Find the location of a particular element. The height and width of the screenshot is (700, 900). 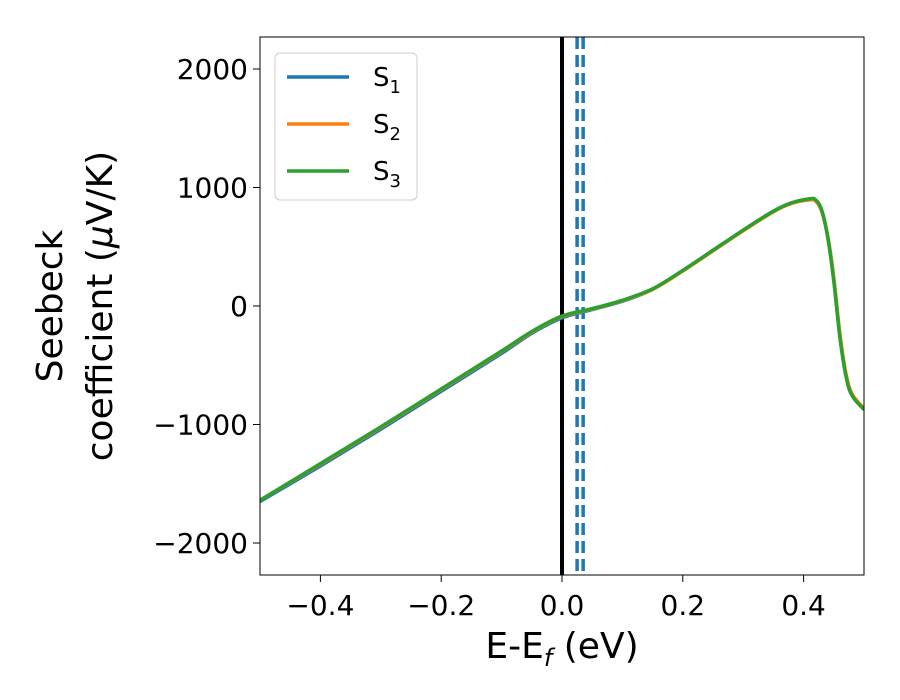

y-tick-label: 2000 is located at coordinates (212, 69).